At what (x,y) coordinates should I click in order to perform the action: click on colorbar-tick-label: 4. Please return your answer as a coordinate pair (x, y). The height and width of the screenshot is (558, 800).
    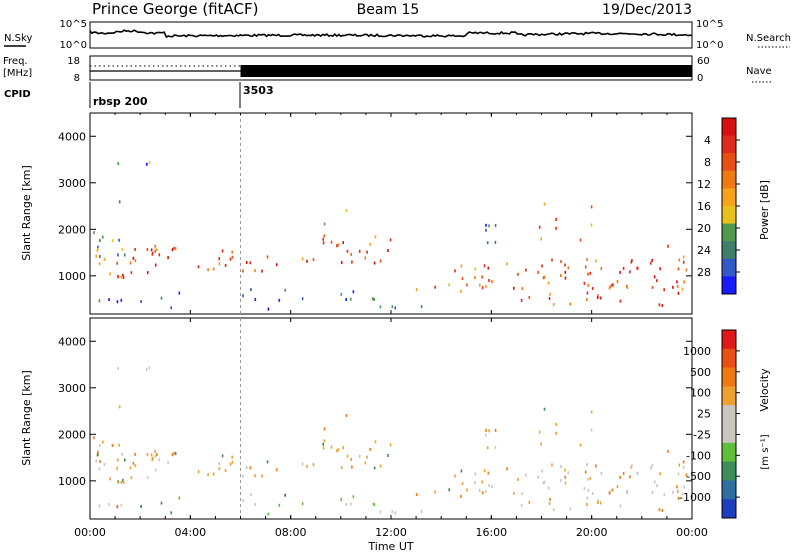
    Looking at the image, I should click on (707, 140).